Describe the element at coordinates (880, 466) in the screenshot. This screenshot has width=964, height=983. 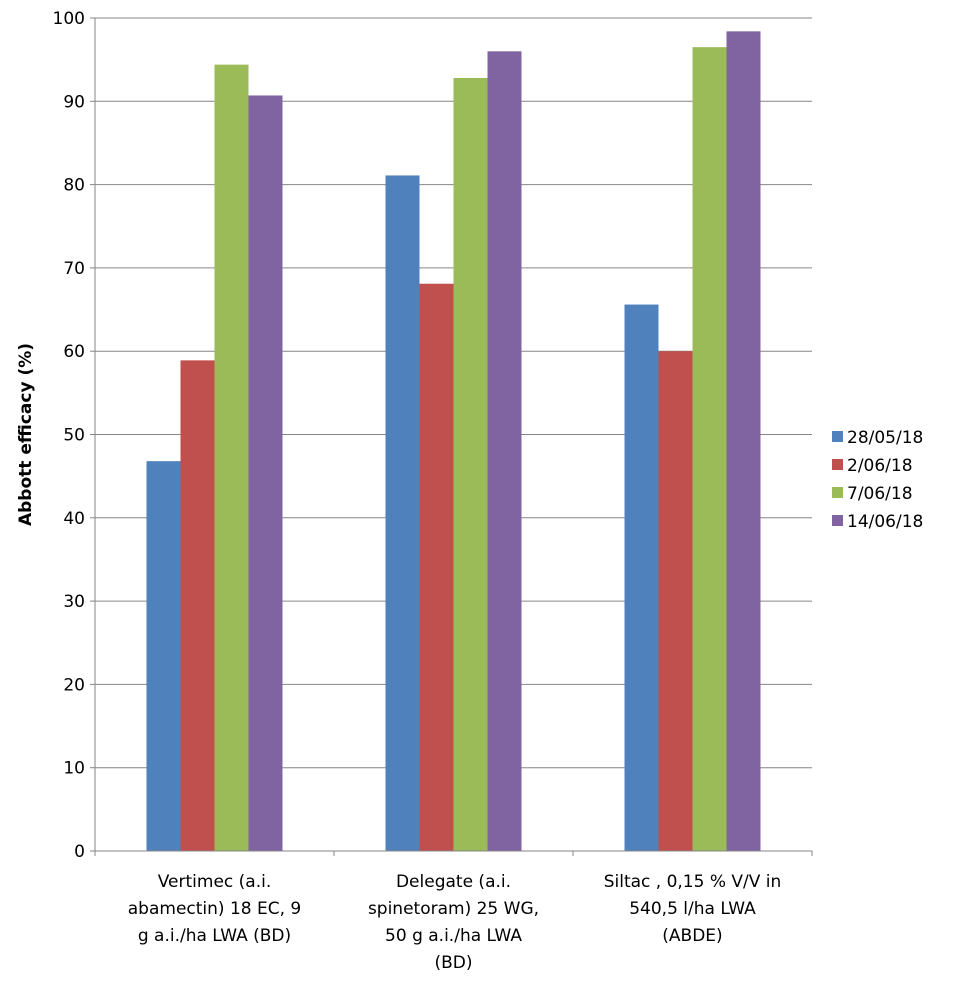
I see `legend-label: 2/06/18` at that location.